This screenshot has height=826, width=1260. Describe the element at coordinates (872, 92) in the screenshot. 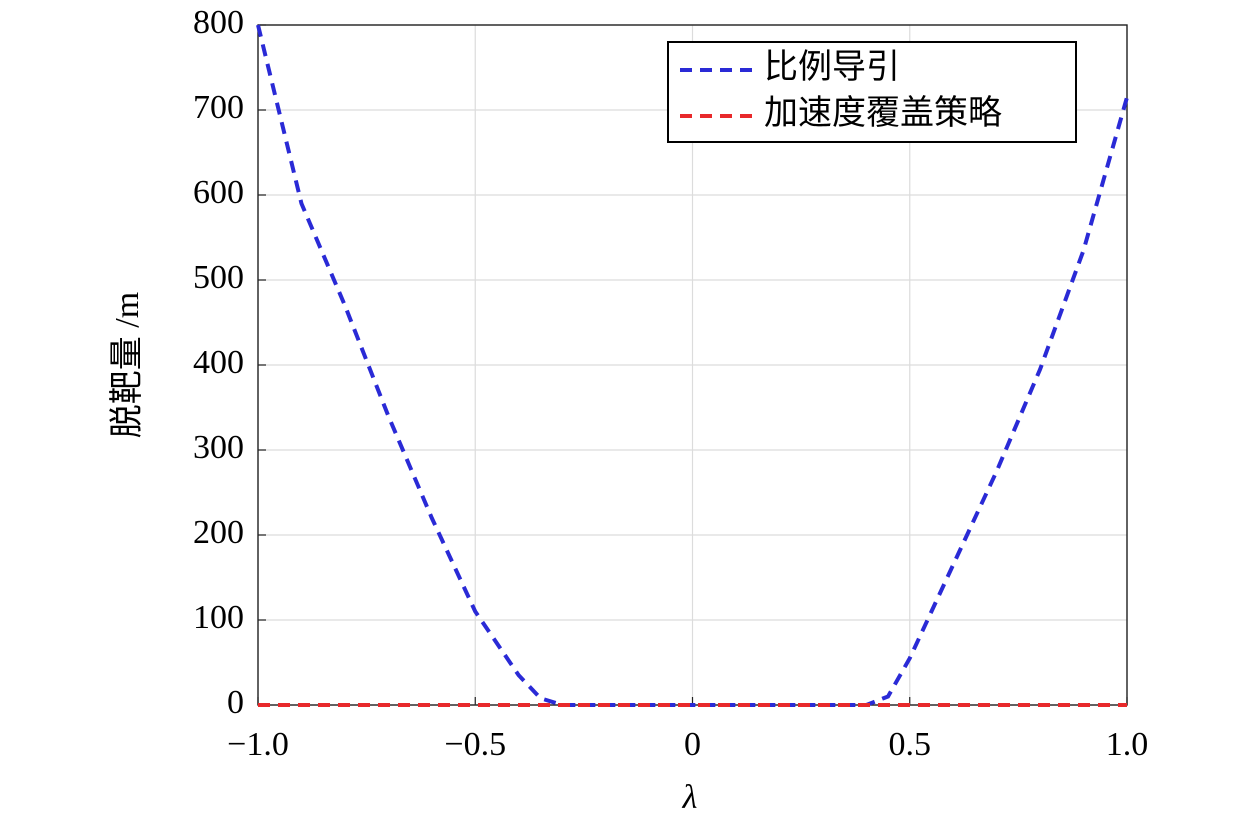

I see `legend-box` at that location.